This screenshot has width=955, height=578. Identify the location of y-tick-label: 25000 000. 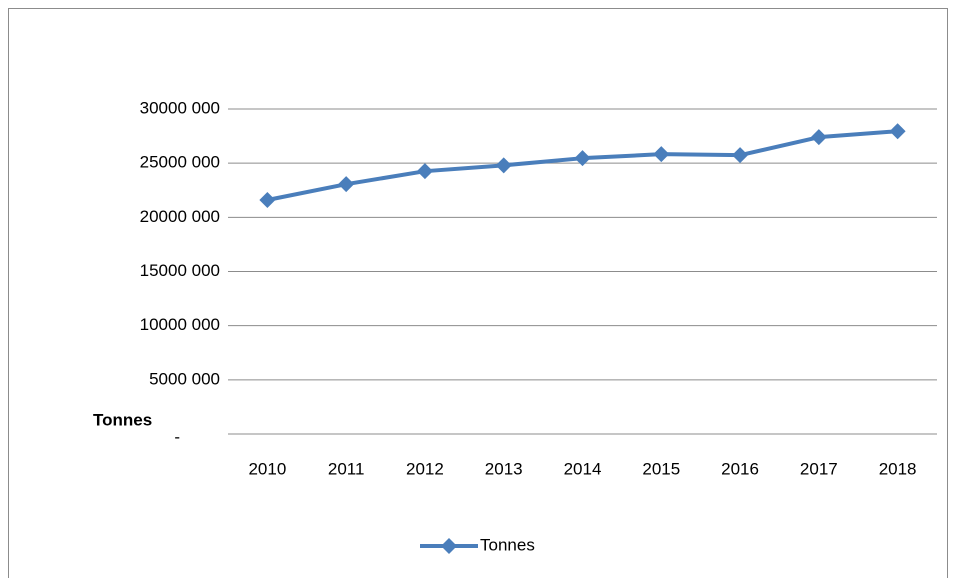
(180, 162).